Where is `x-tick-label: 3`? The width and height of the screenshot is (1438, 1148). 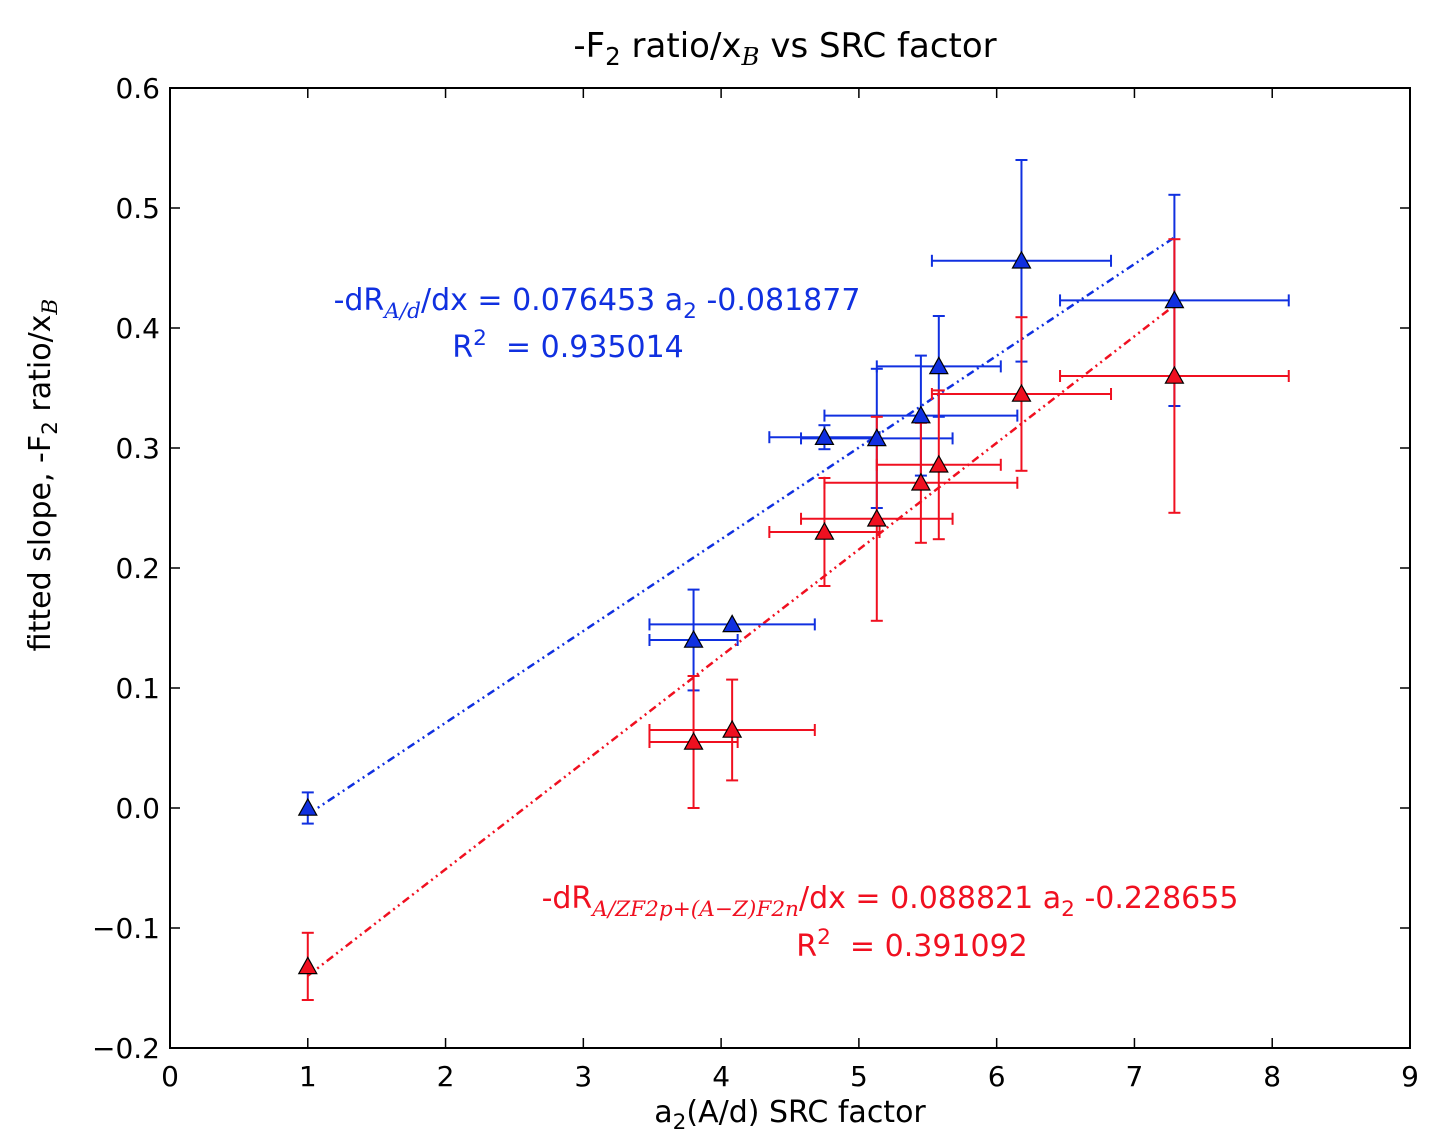
x-tick-label: 3 is located at coordinates (583, 1076).